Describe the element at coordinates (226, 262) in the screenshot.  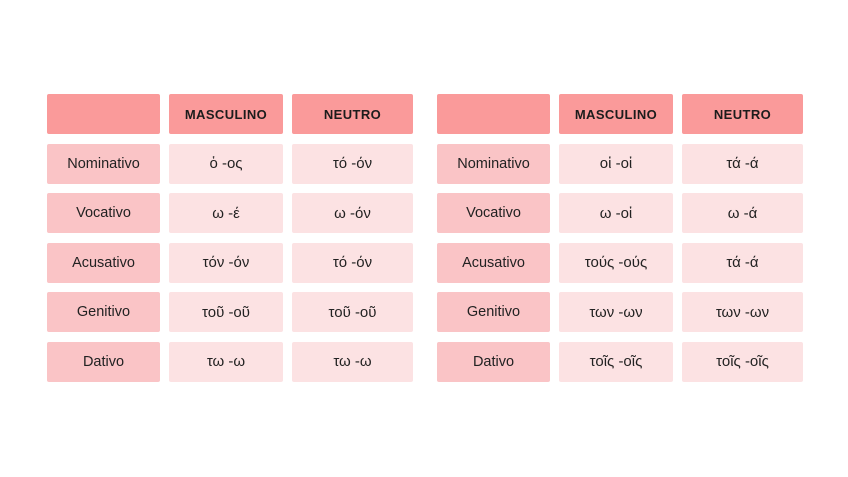
I see `cell-acusativo-masculino: τόν -όν` at that location.